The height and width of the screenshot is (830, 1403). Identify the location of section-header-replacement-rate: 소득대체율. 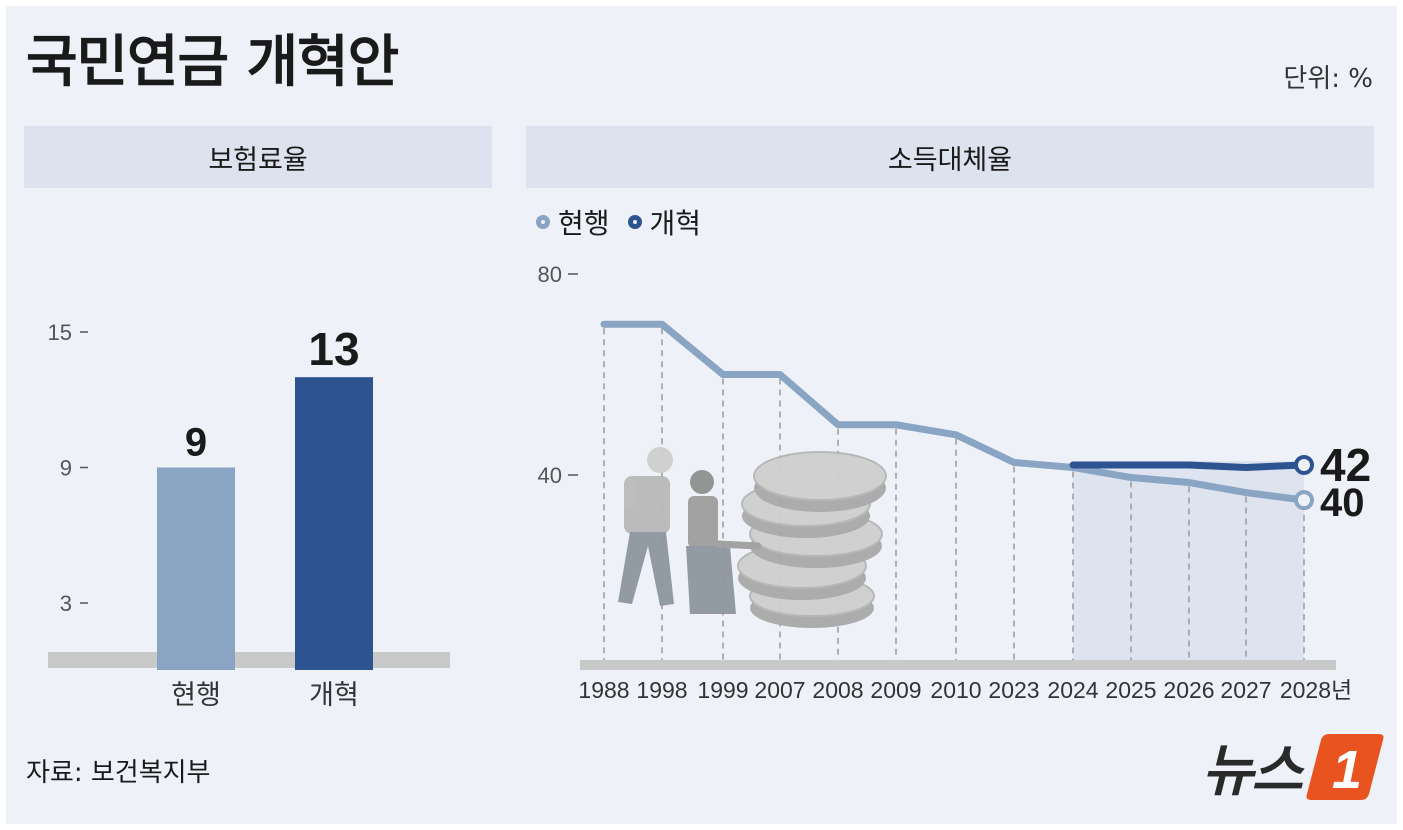
(950, 157).